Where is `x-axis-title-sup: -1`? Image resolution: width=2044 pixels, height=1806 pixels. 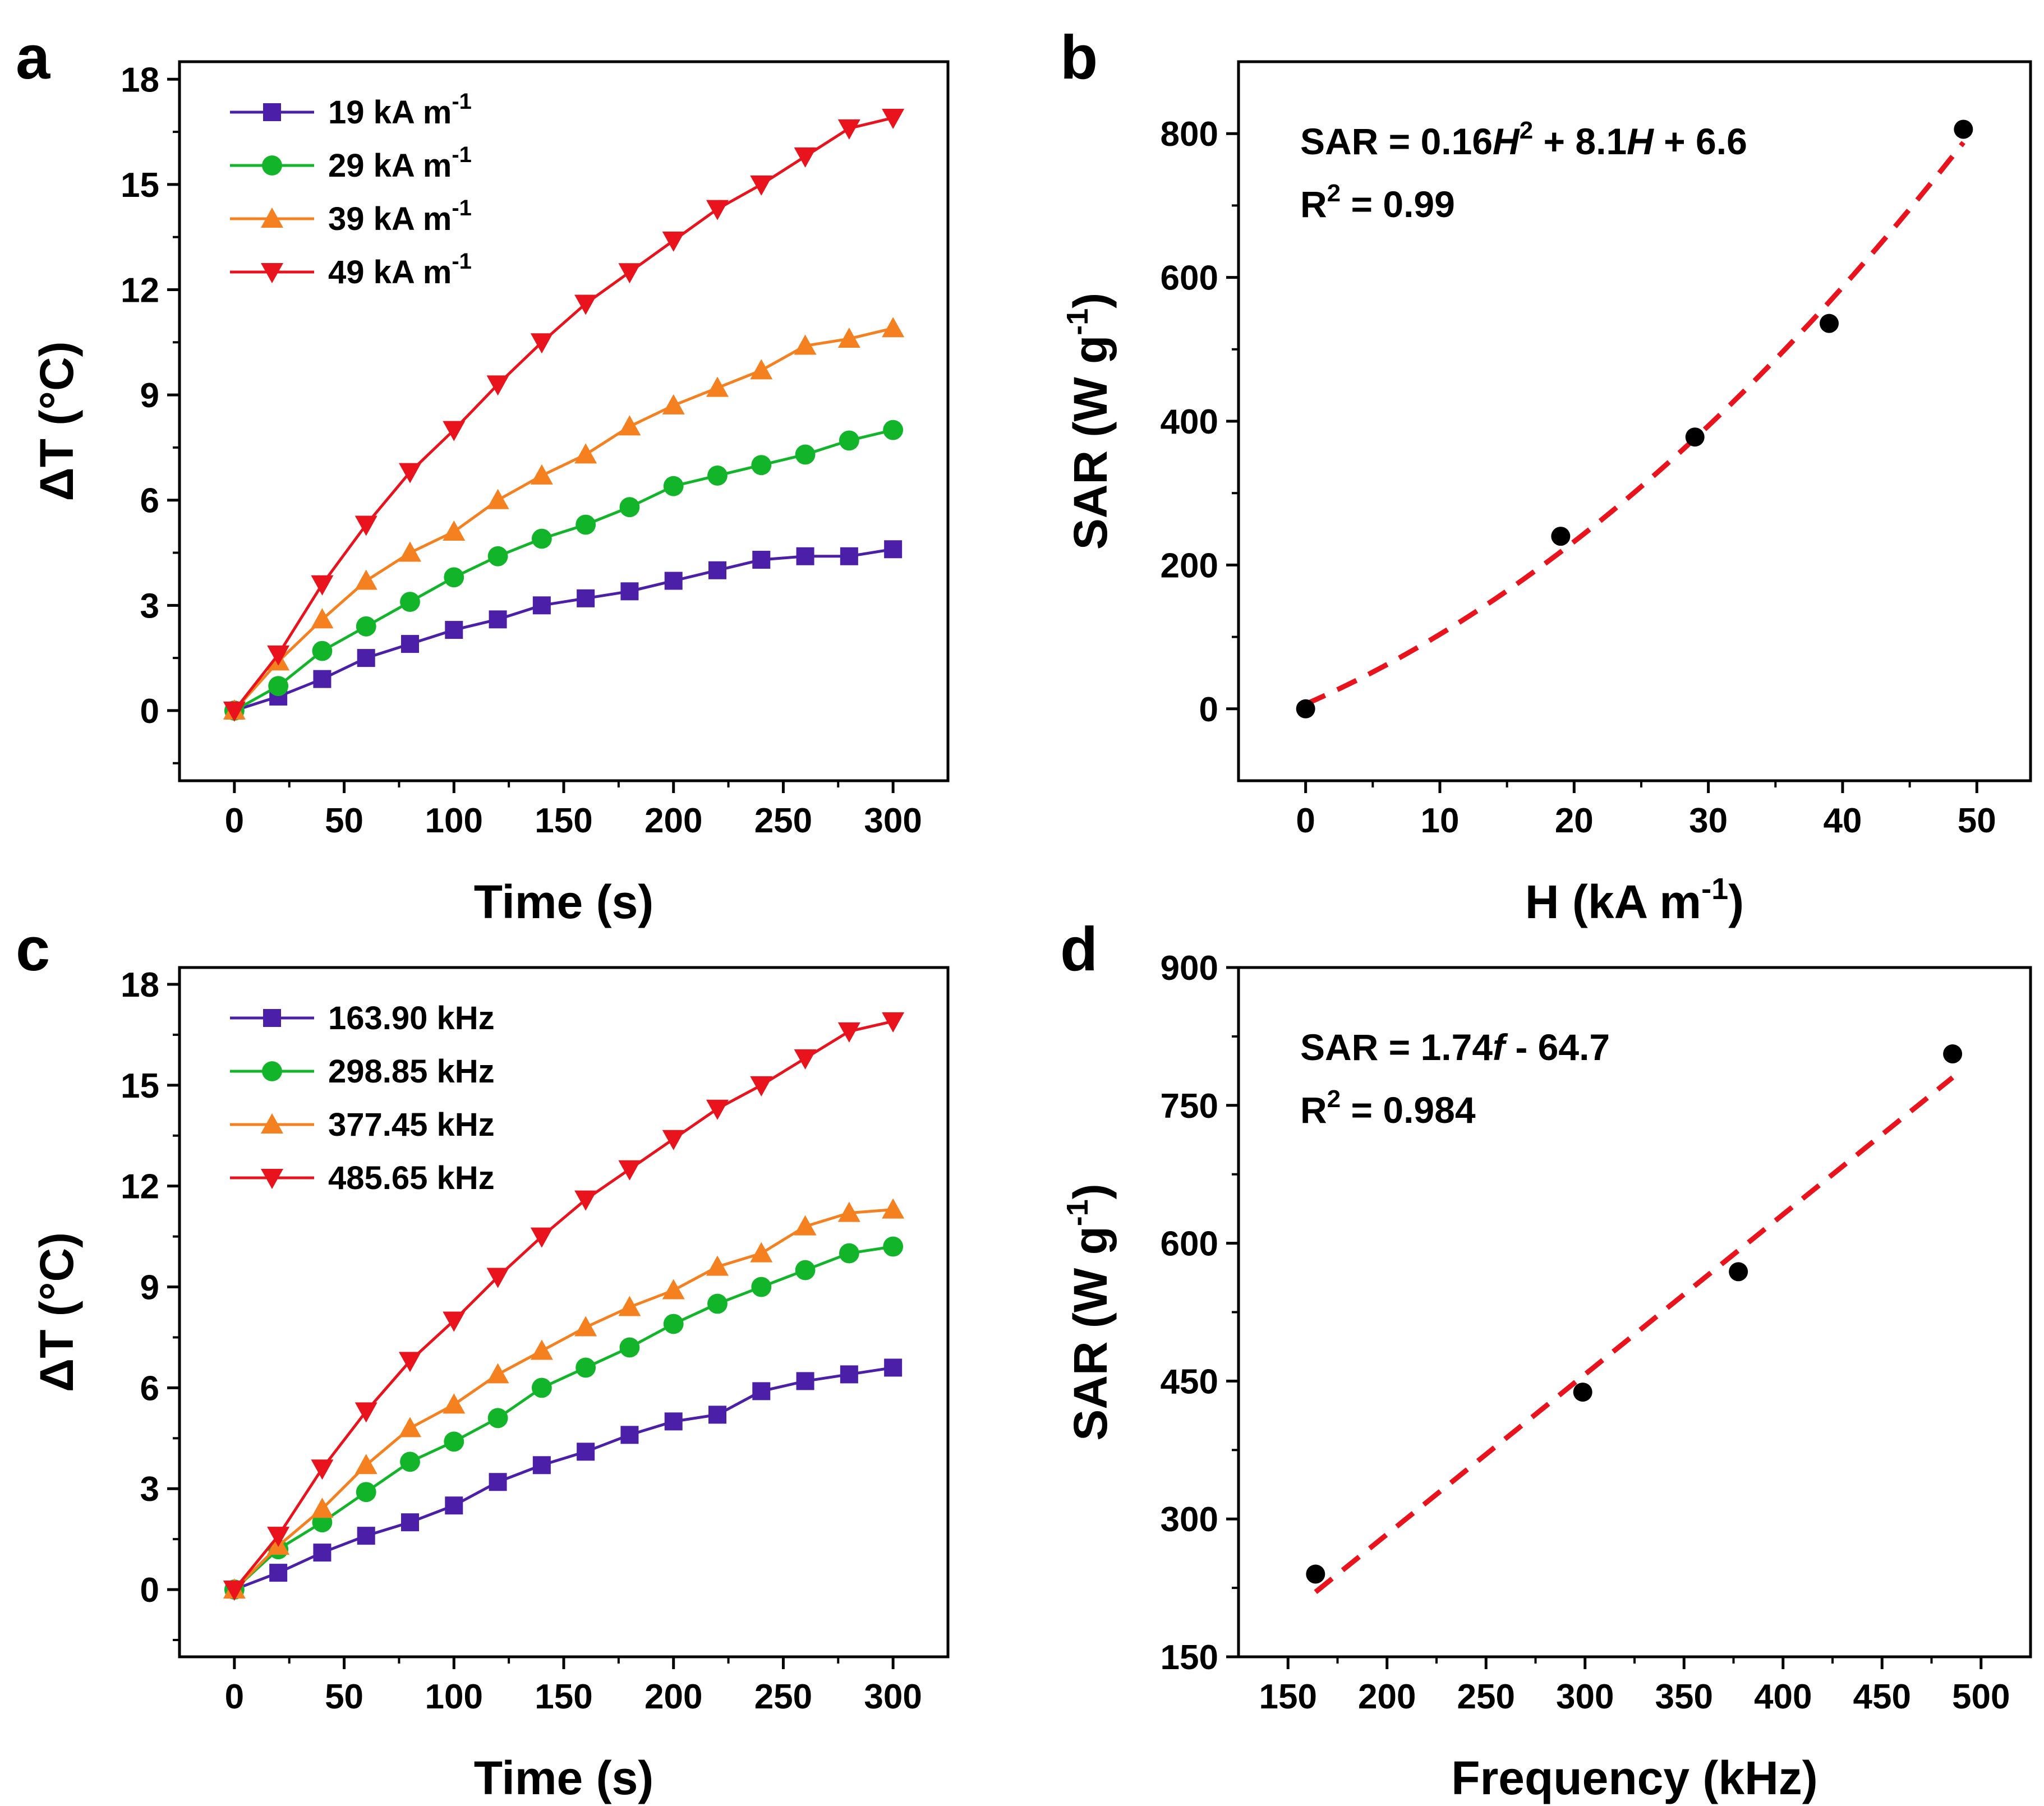 x-axis-title-sup: -1 is located at coordinates (1714, 889).